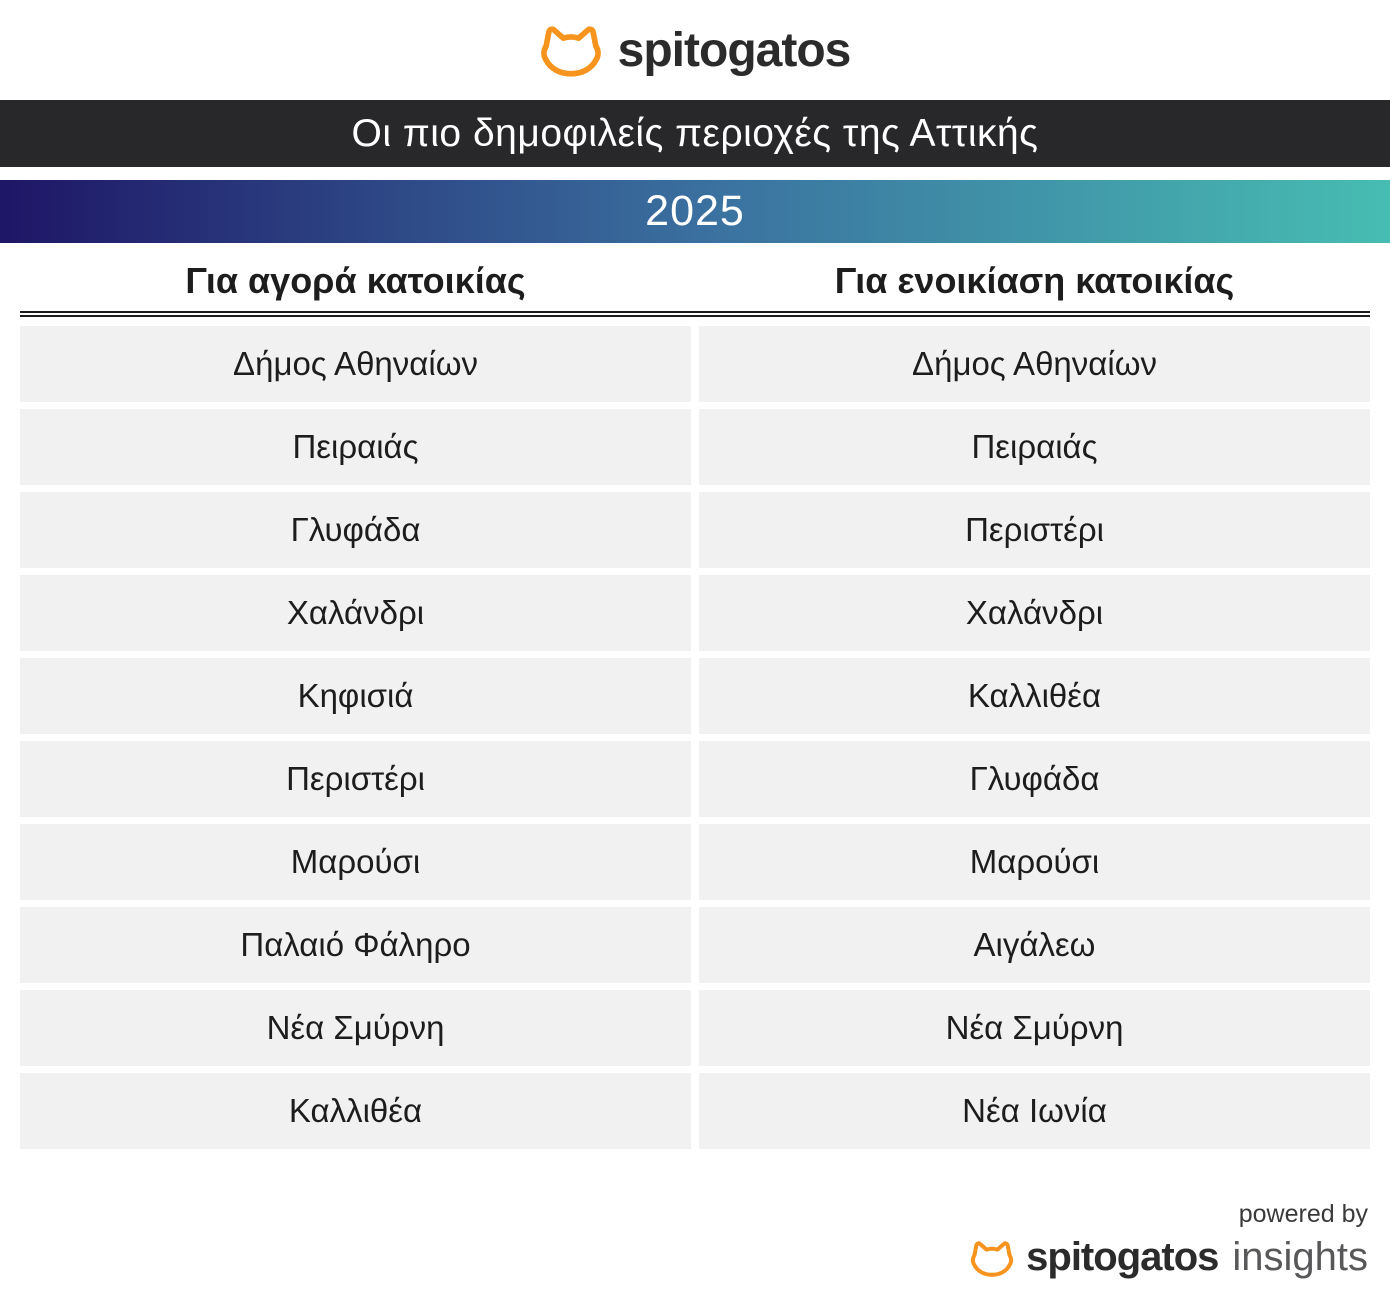 This screenshot has height=1302, width=1390. Describe the element at coordinates (1300, 1257) in the screenshot. I see `insights-label: insights` at that location.